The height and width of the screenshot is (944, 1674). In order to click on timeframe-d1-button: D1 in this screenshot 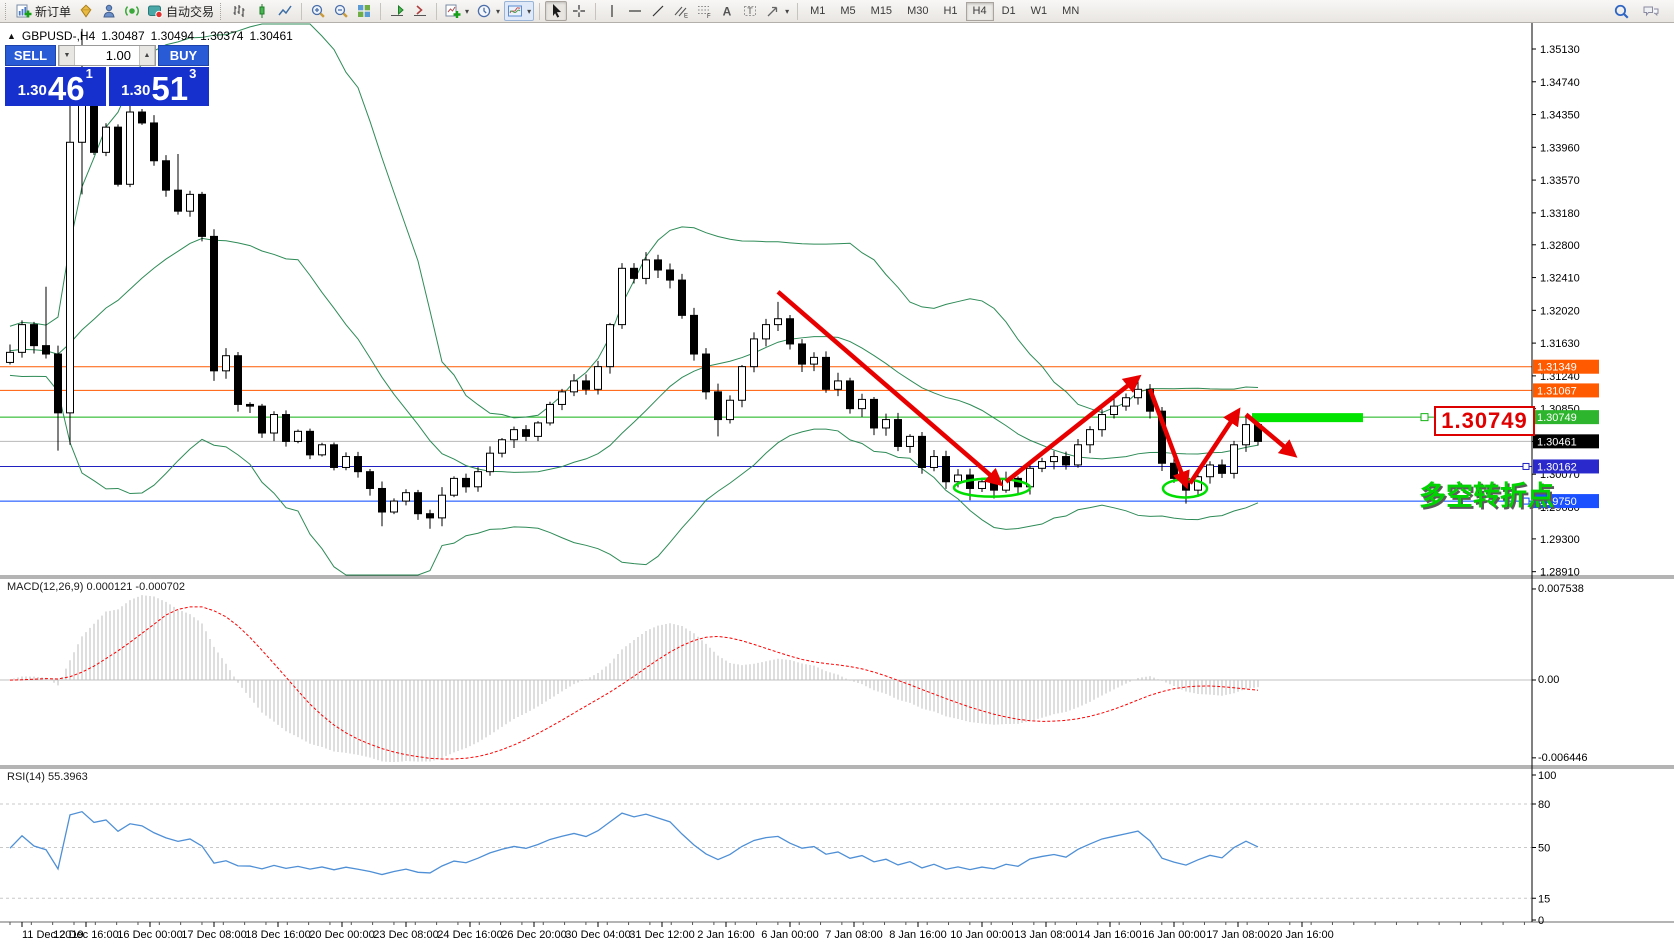, I will do `click(1009, 11)`.